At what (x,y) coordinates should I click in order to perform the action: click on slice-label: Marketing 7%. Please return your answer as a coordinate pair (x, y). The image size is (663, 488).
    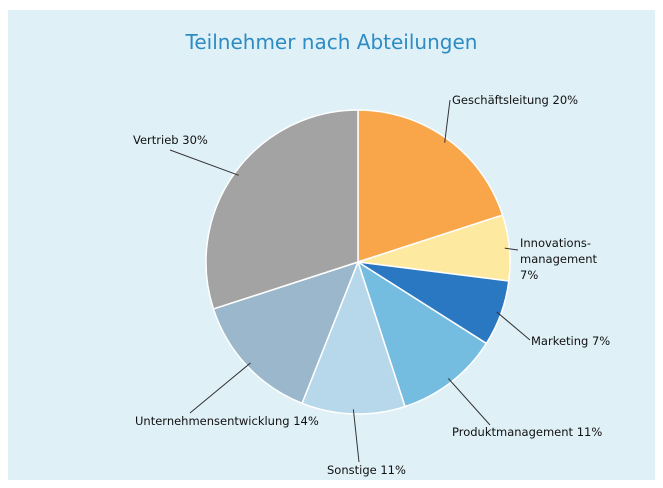
    Looking at the image, I should click on (570, 341).